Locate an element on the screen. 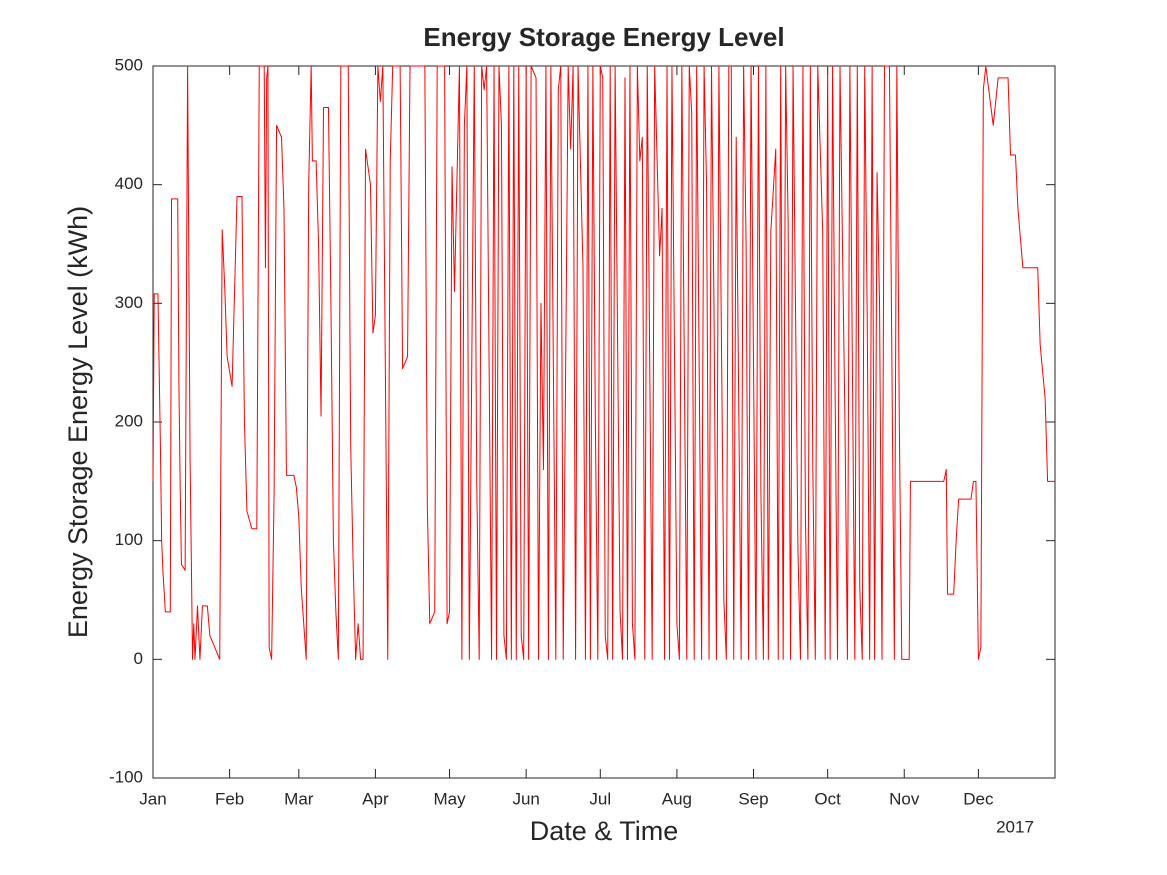 The height and width of the screenshot is (875, 1167). x-tick-label: Apr is located at coordinates (375, 798).